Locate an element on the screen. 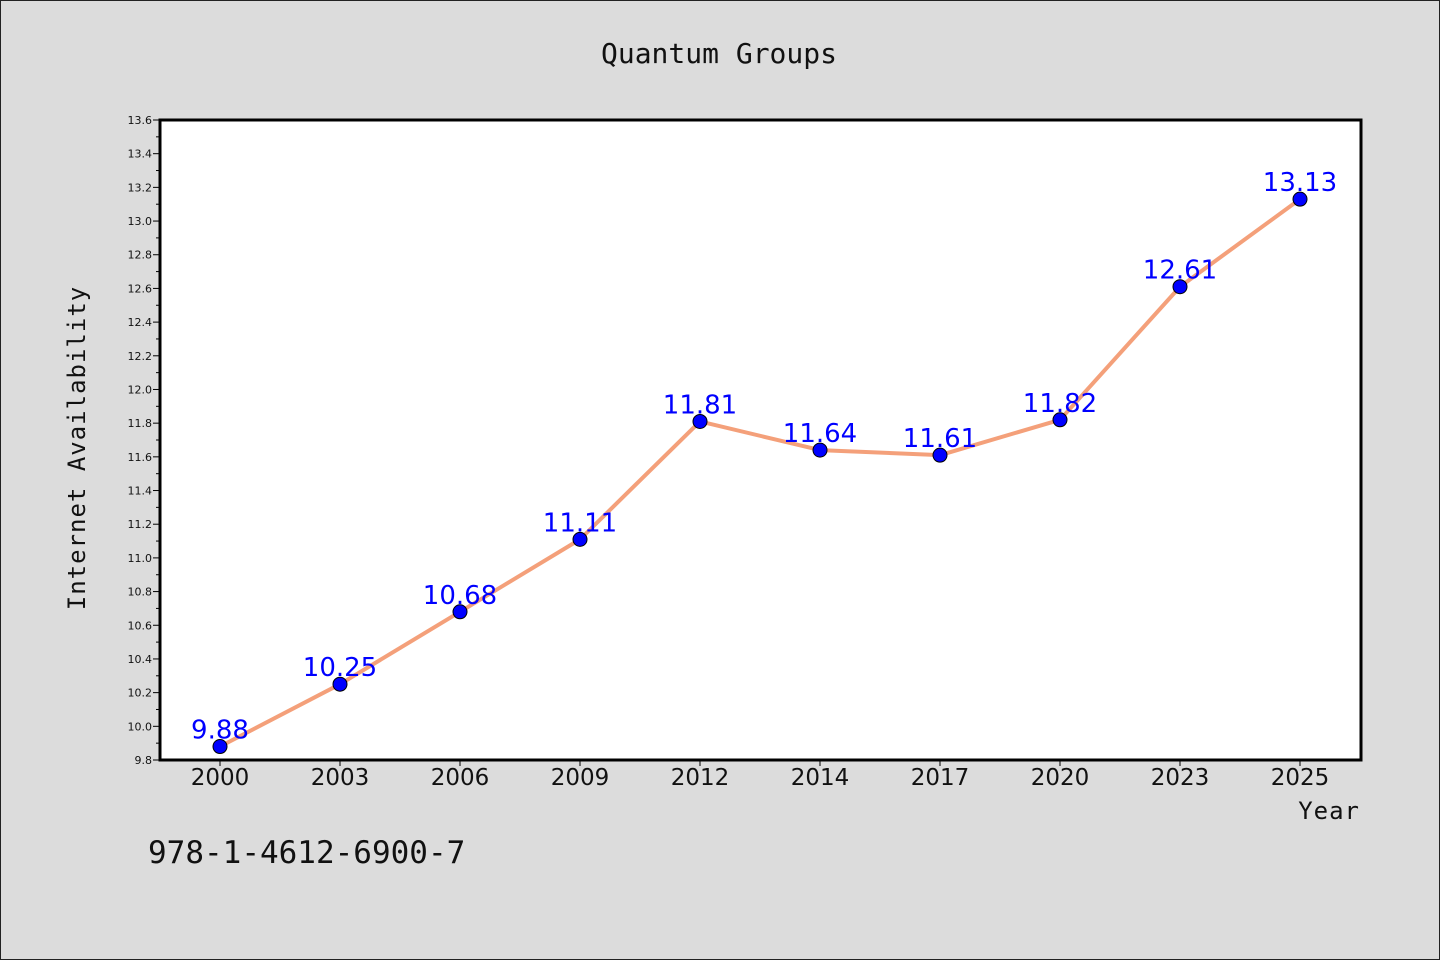 The height and width of the screenshot is (960, 1440). x-tick-label: 2025 is located at coordinates (1300, 778).